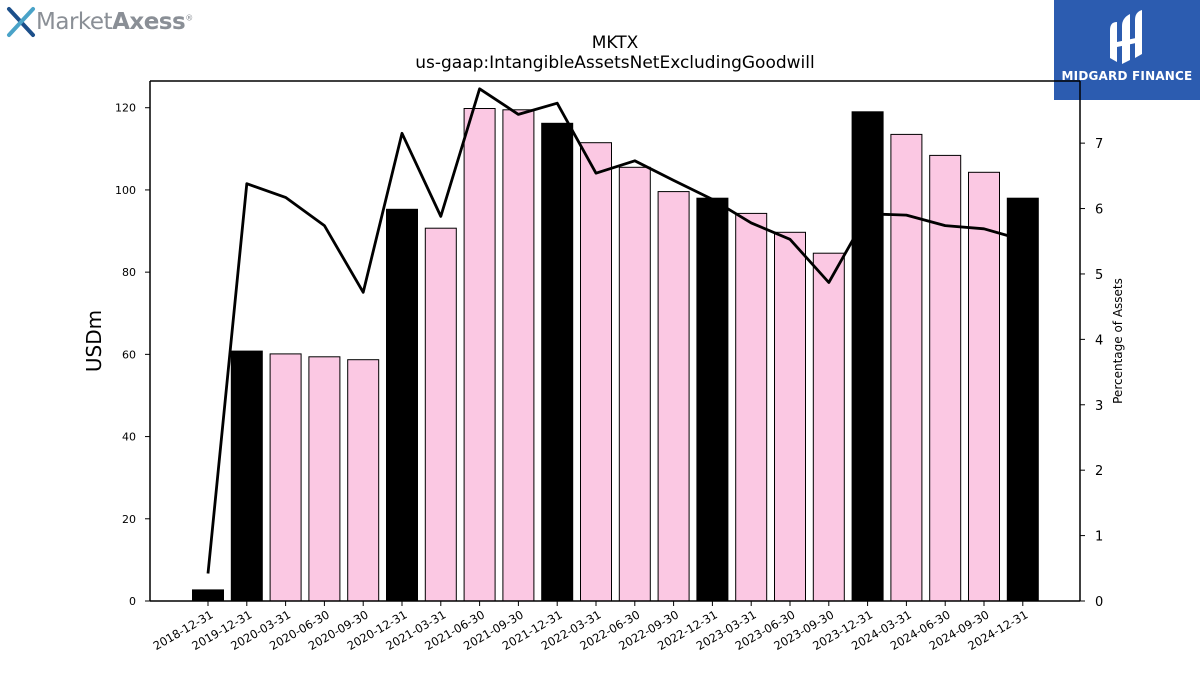  What do you see at coordinates (1099, 210) in the screenshot?
I see `y2-tick-label: 6` at bounding box center [1099, 210].